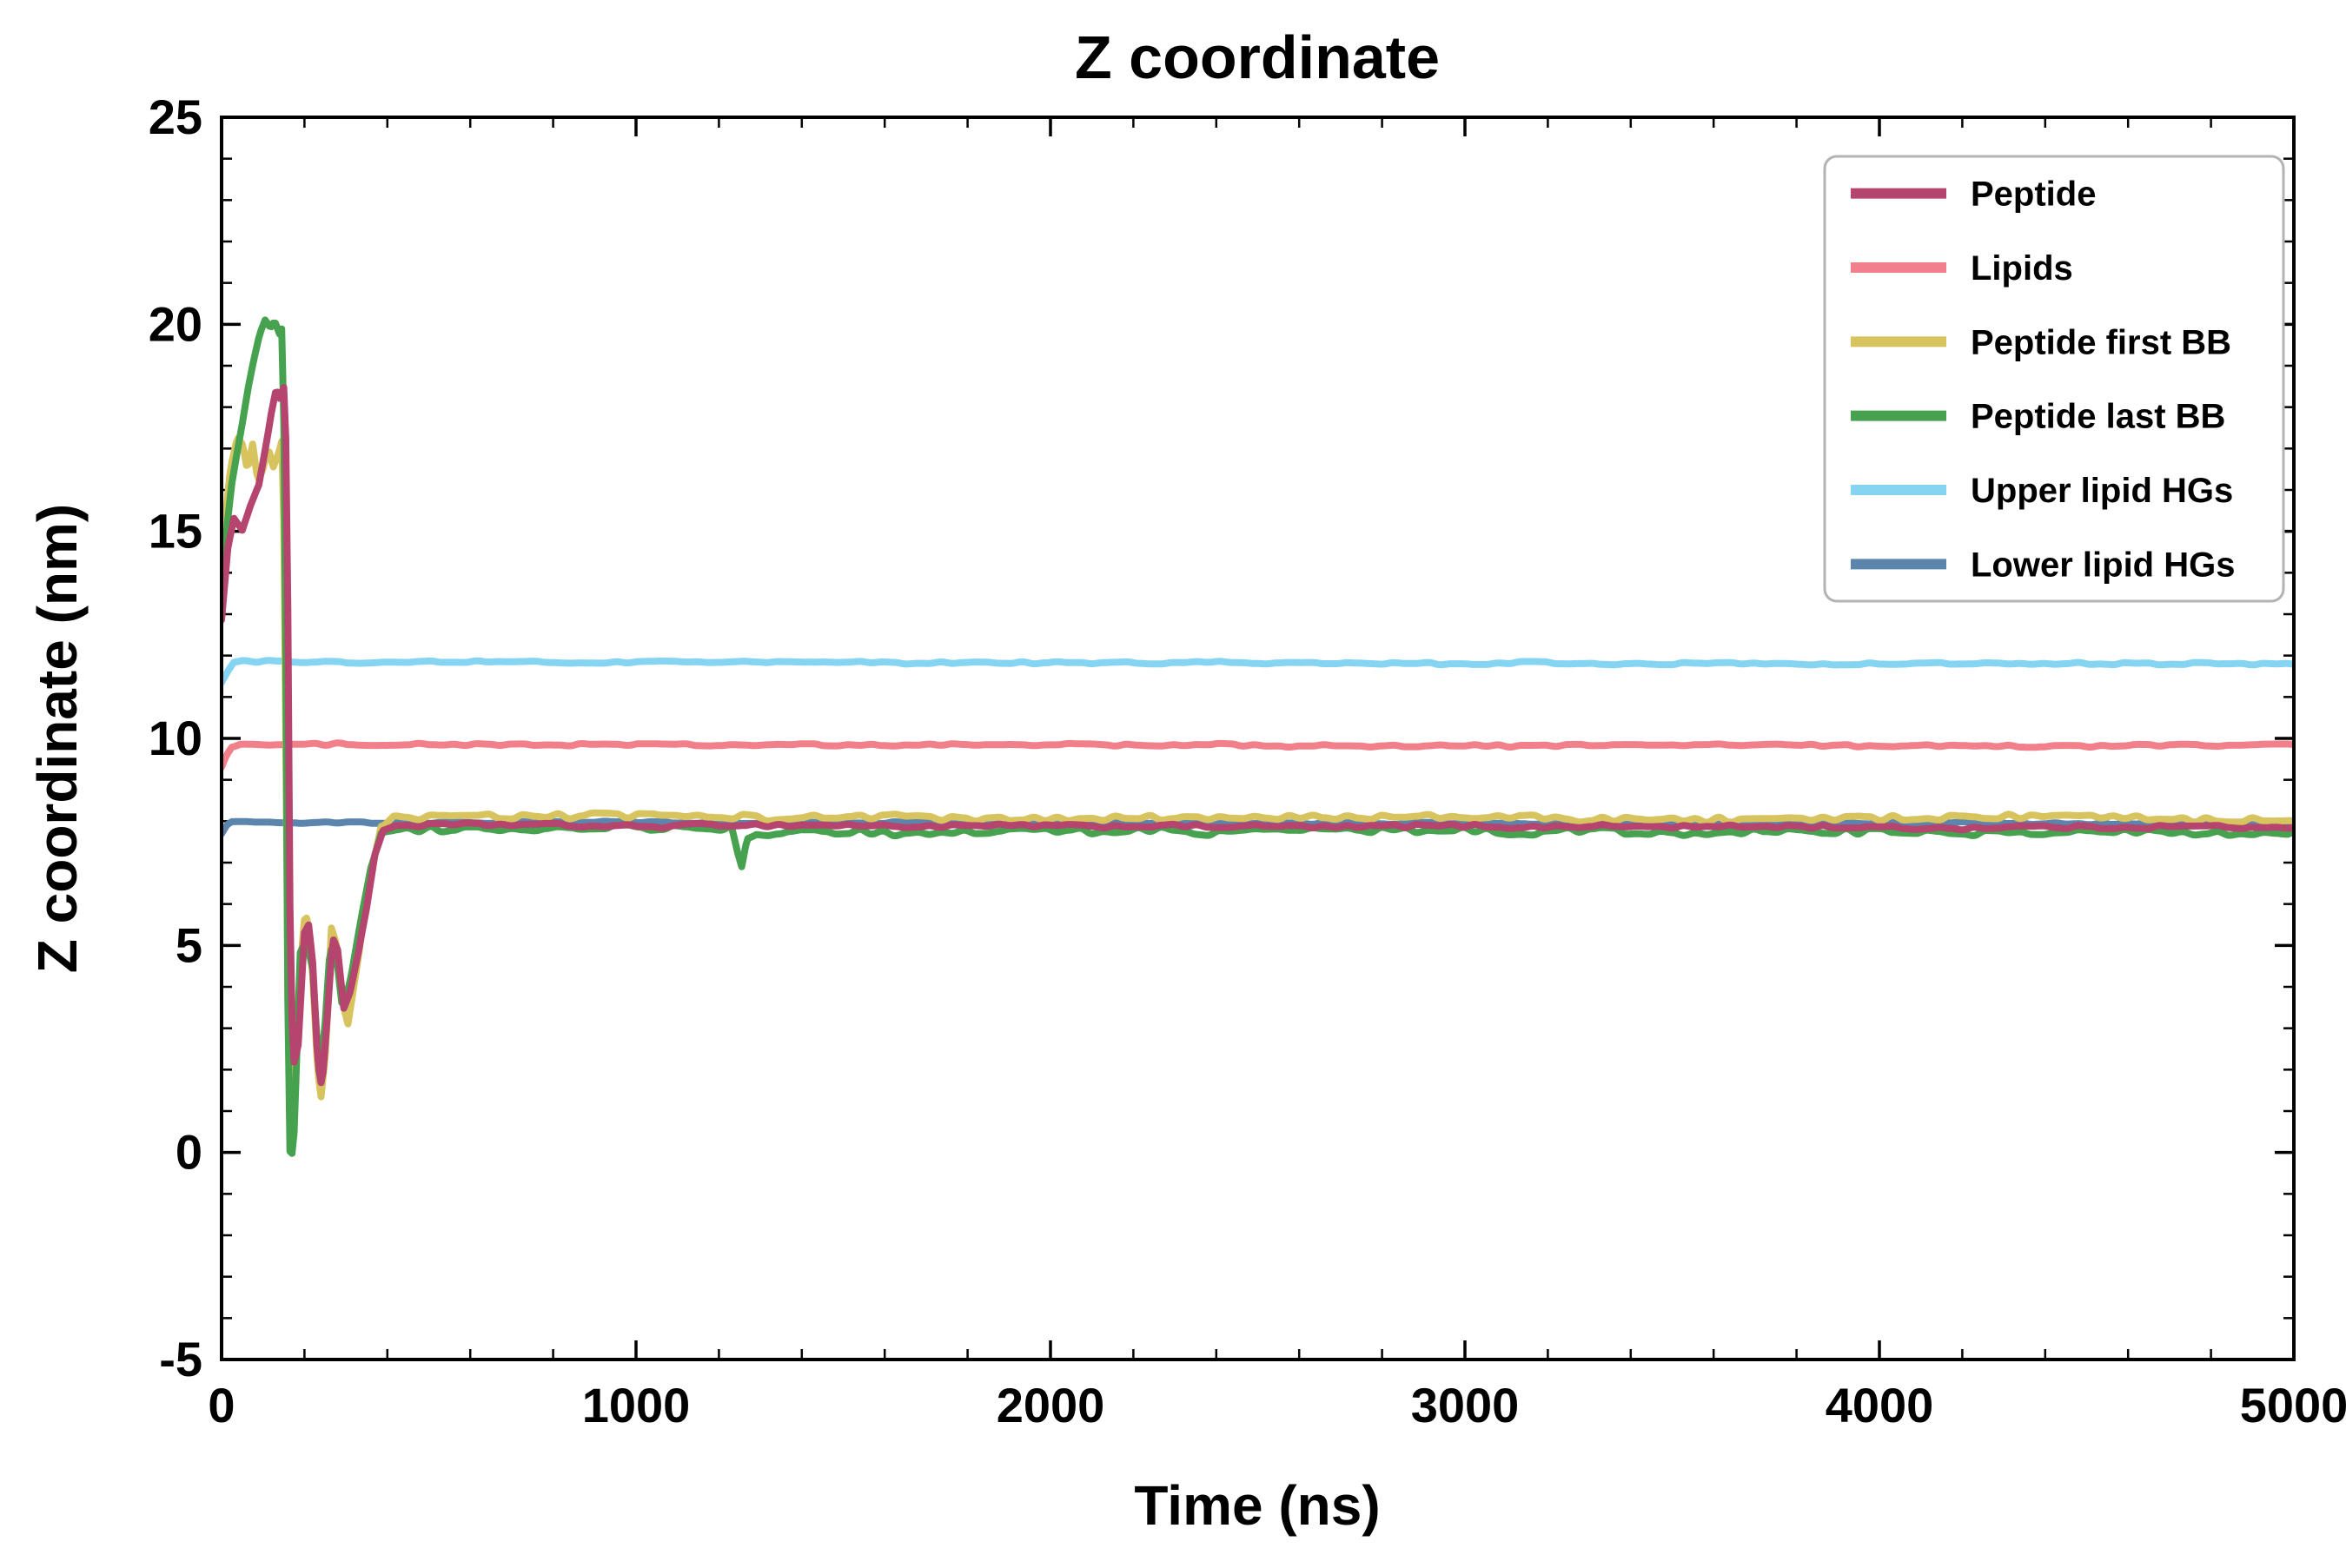  I want to click on y-axis-label: Z coordinate (nm), so click(57, 738).